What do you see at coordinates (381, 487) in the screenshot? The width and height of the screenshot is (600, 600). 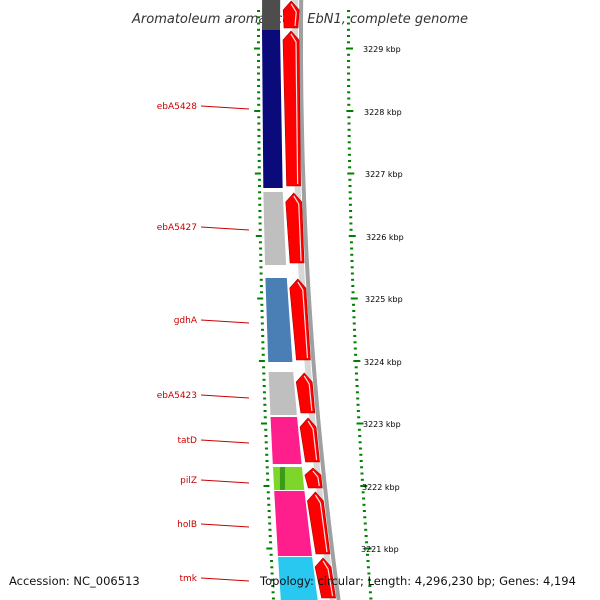 I see `kbp-tick-label: 3222 kbp` at bounding box center [381, 487].